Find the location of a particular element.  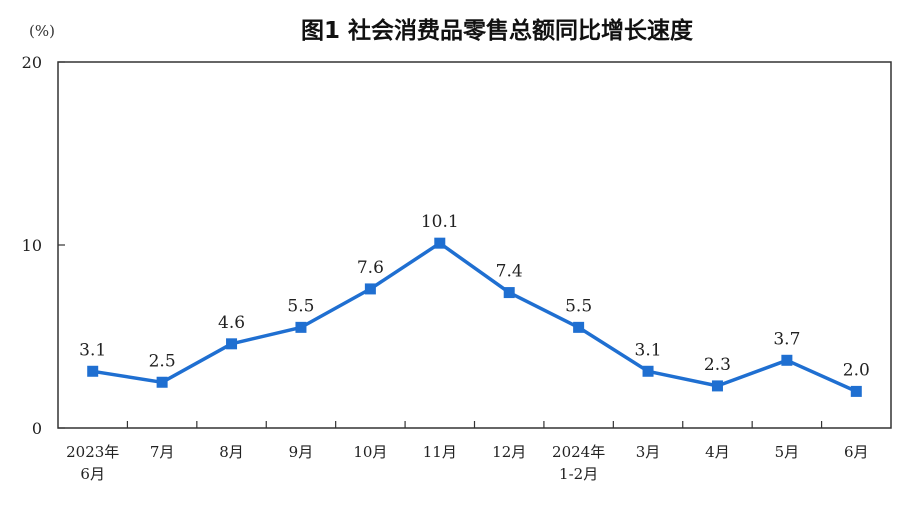

chart-title: 图1 社会消费品零售总额同比增长速度 is located at coordinates (497, 30).